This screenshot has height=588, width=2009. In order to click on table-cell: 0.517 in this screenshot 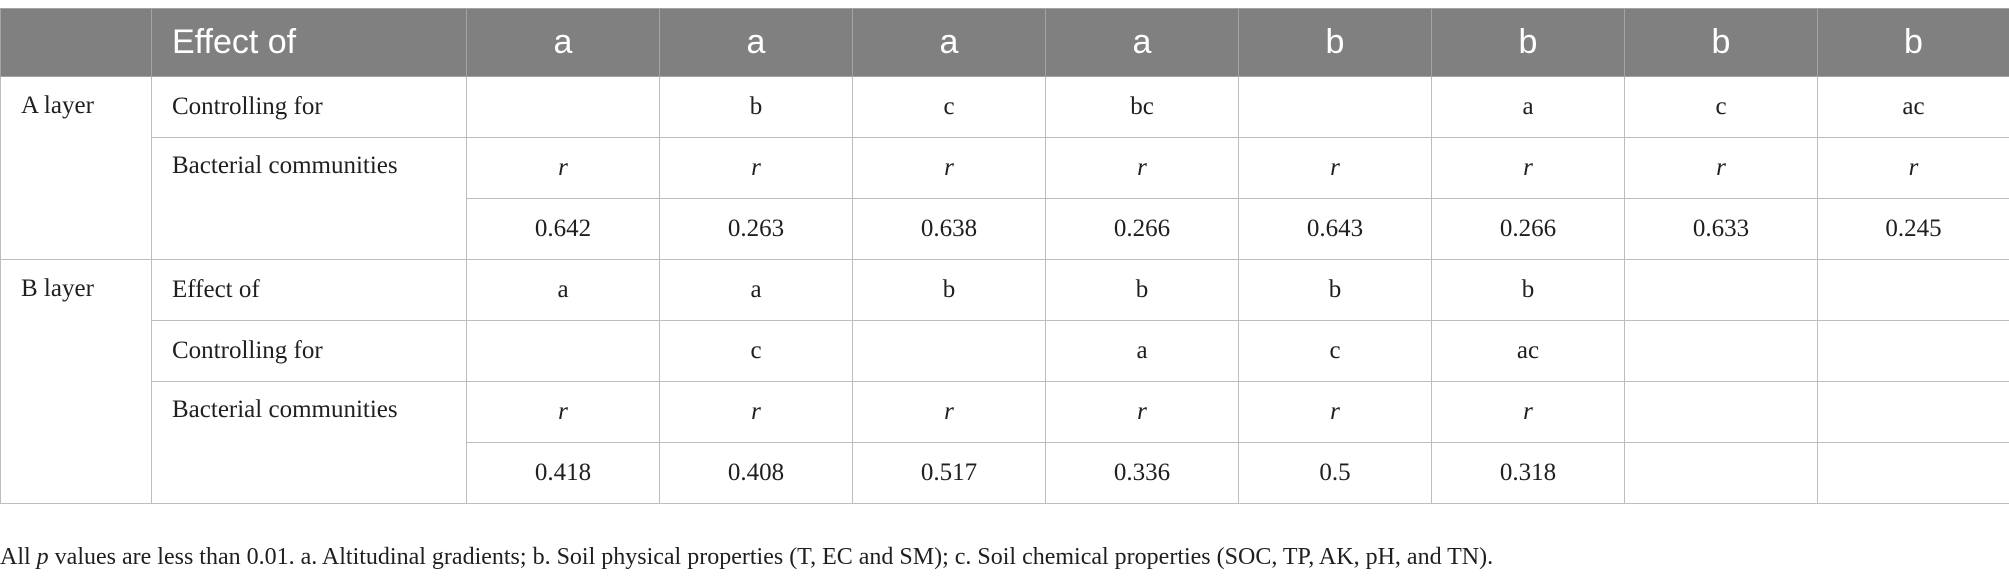, I will do `click(949, 473)`.